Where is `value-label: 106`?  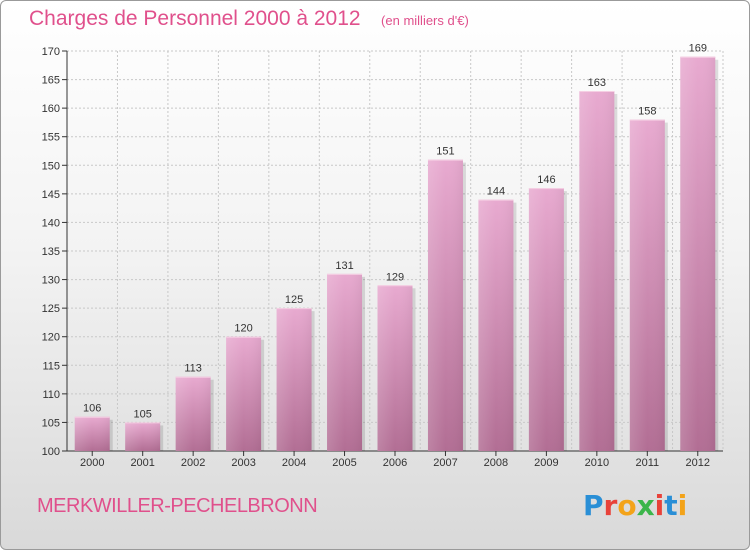
value-label: 106 is located at coordinates (92, 409).